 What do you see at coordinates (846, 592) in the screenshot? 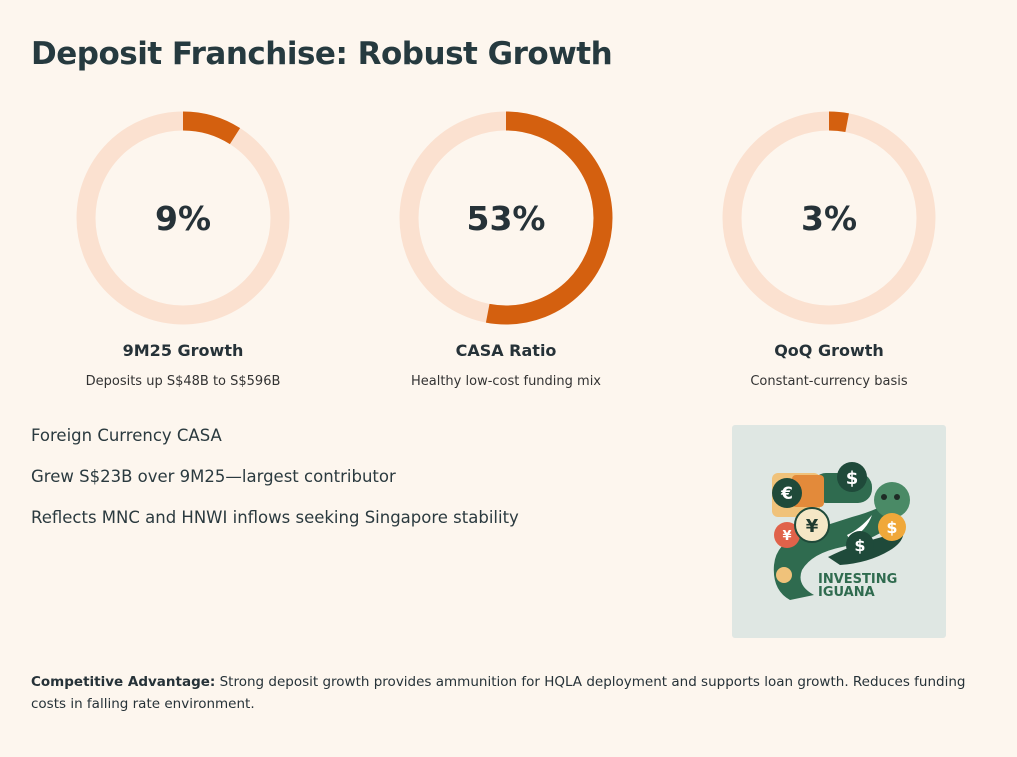
I see `svg-text: IGUANA` at bounding box center [846, 592].